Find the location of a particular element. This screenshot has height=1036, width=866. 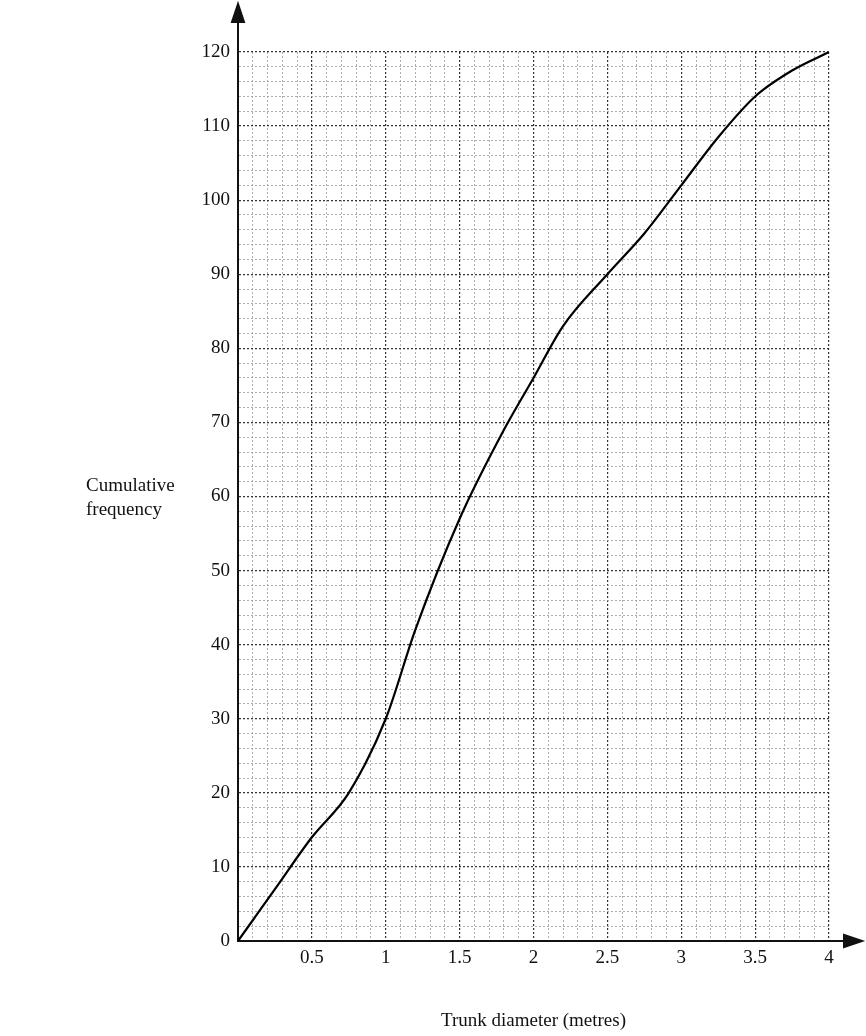

y-tick-label: 50 is located at coordinates (220, 569).